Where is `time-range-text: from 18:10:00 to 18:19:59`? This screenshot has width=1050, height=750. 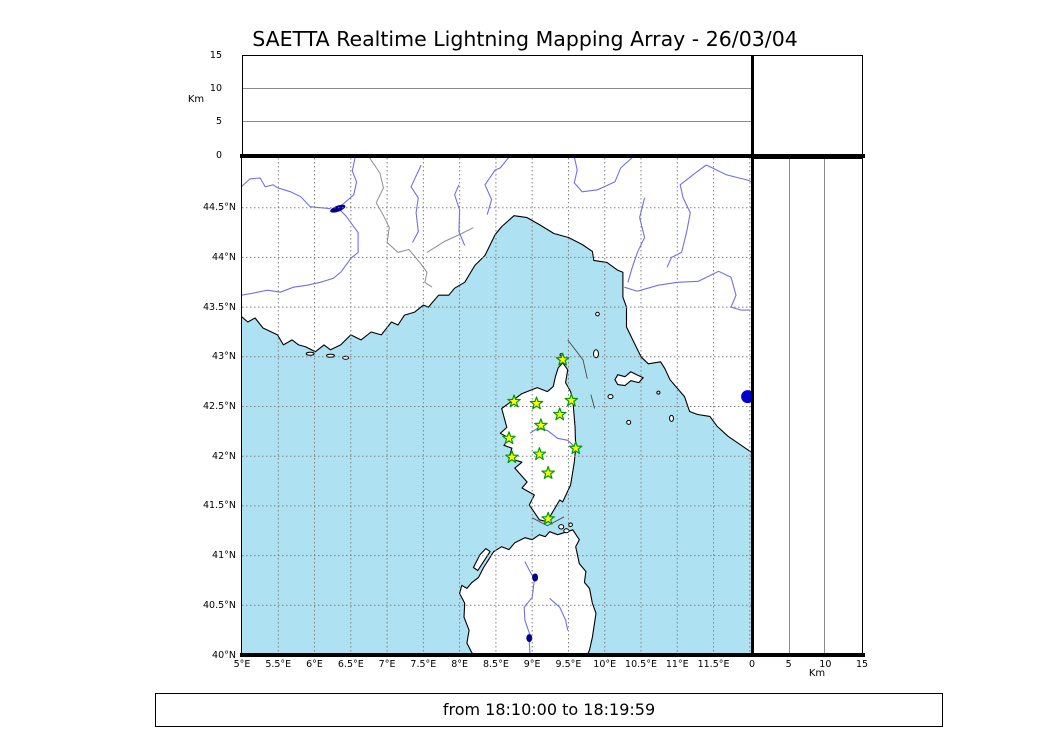
time-range-text: from 18:10:00 to 18:19:59 is located at coordinates (549, 709).